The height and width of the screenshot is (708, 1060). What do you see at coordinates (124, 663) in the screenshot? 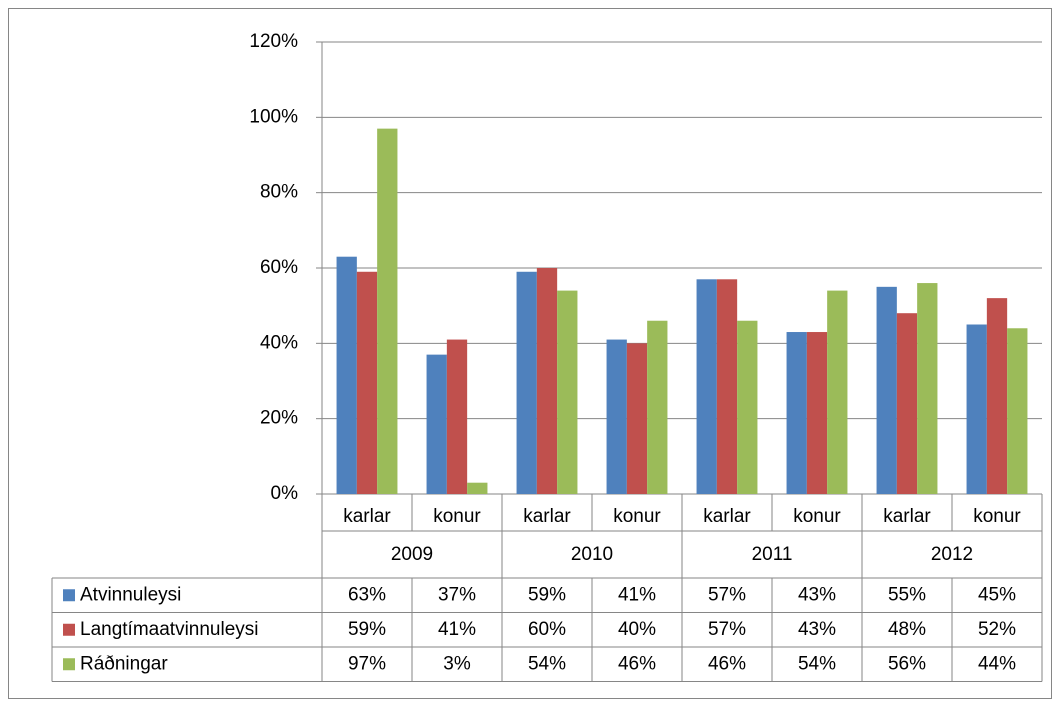
I see `legend-label: Ráðningar` at bounding box center [124, 663].